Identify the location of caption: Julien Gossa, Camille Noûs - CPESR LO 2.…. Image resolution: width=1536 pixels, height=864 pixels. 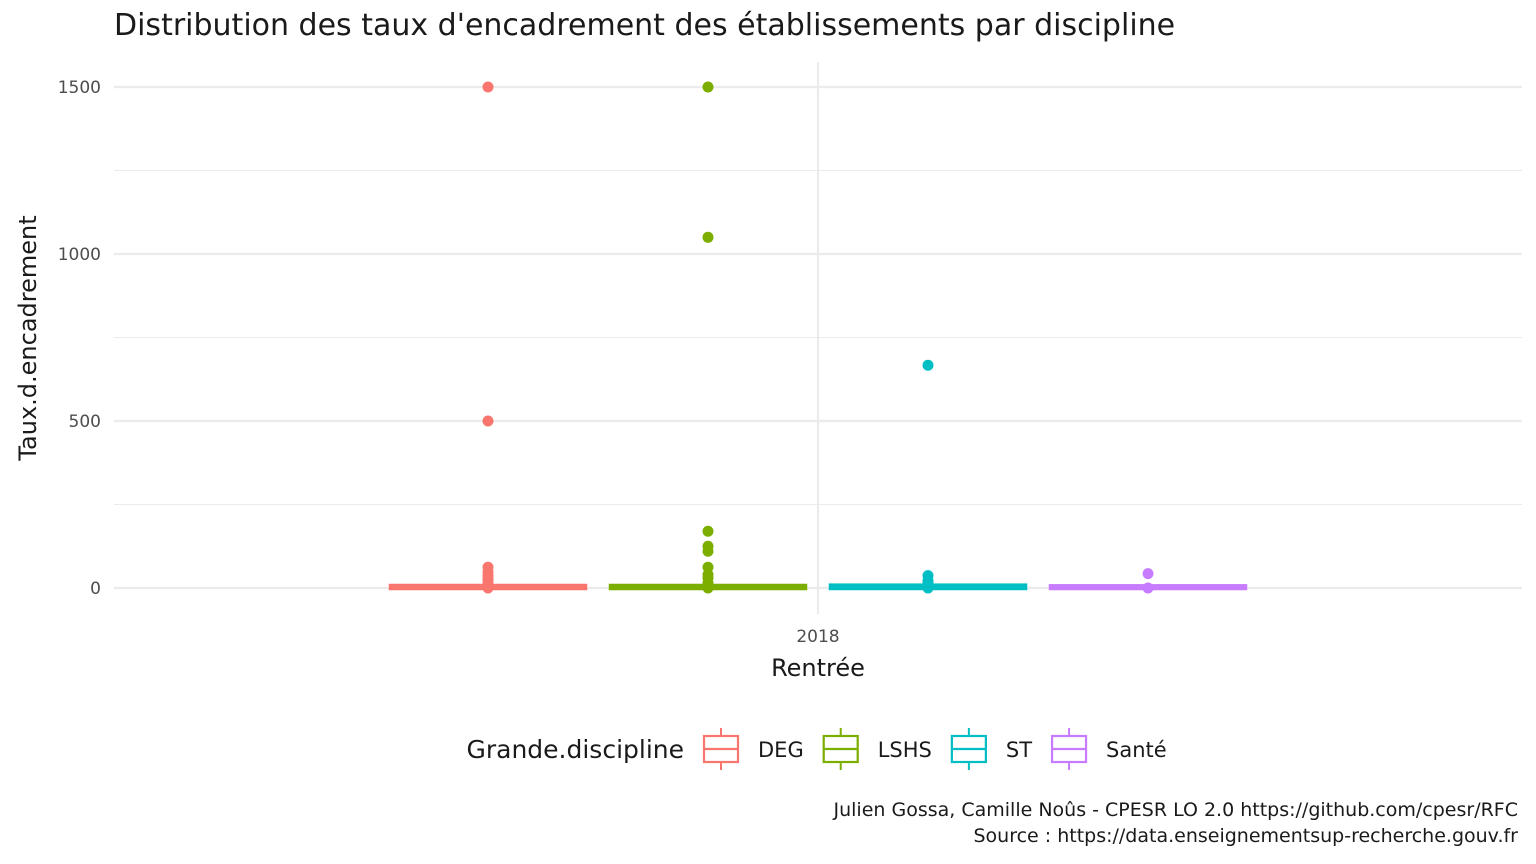
(1176, 823).